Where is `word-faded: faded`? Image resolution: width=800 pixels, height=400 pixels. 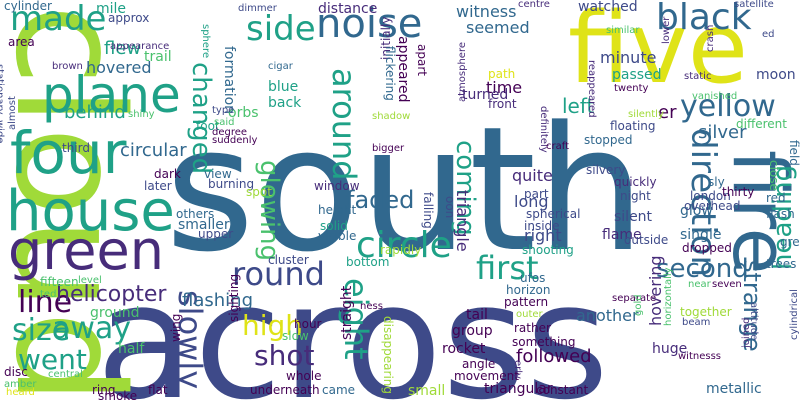
word-faded: faded is located at coordinates (380, 200).